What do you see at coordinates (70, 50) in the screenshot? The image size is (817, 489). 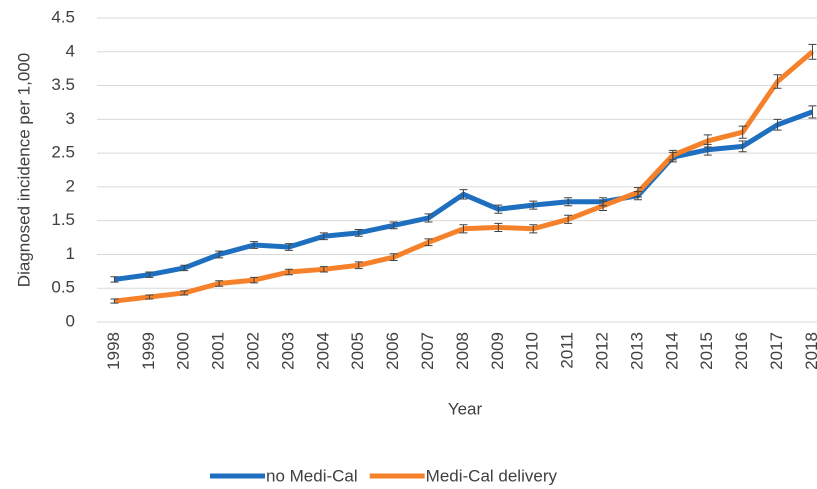 I see `y-tick-label: 4` at bounding box center [70, 50].